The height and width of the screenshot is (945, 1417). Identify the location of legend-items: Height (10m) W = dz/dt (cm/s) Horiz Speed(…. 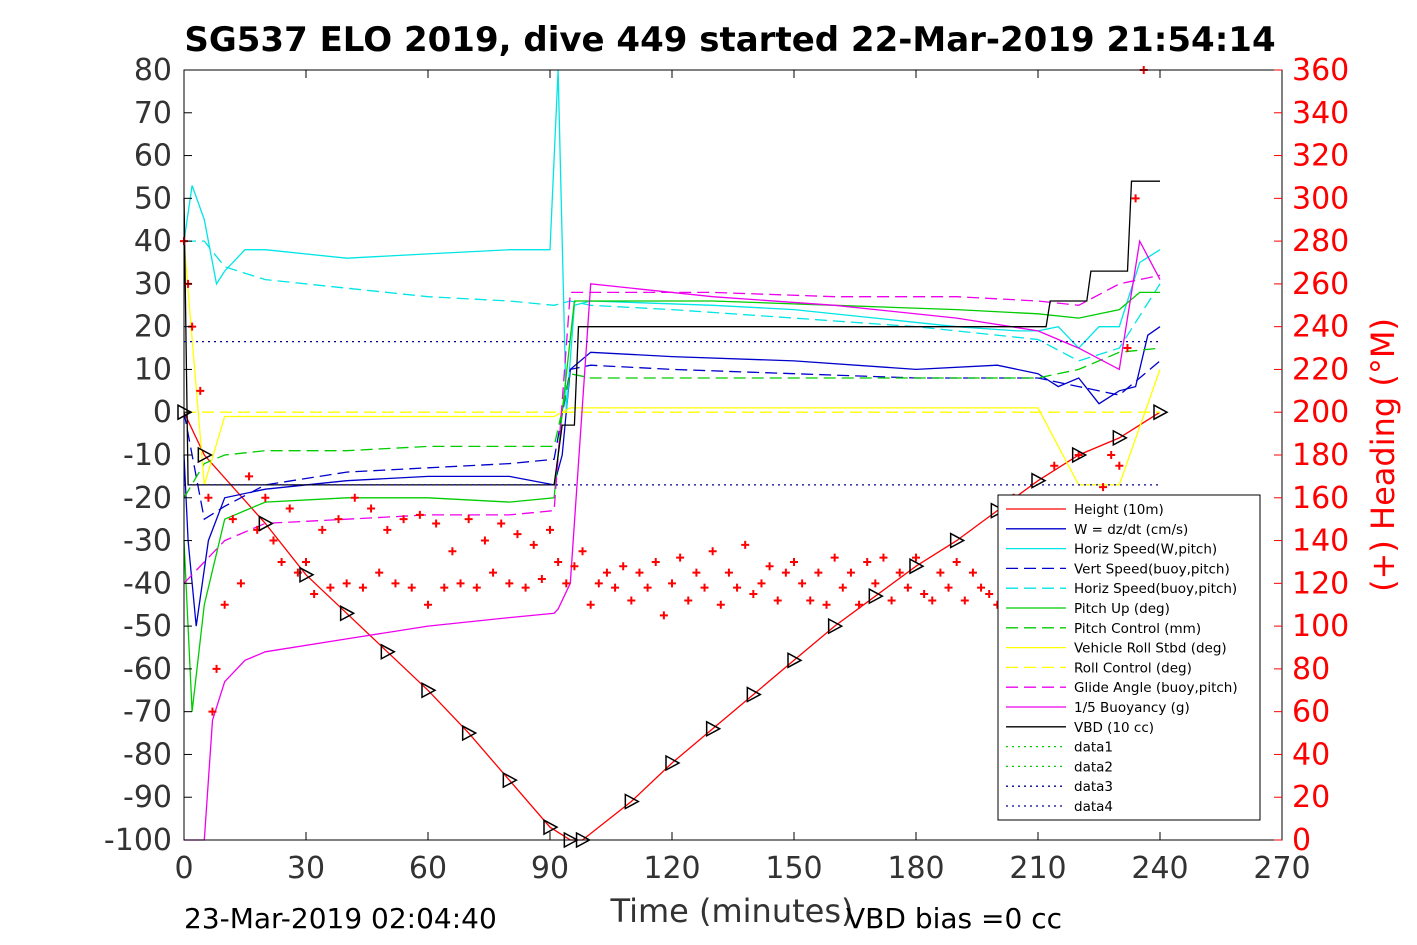
(1122, 658).